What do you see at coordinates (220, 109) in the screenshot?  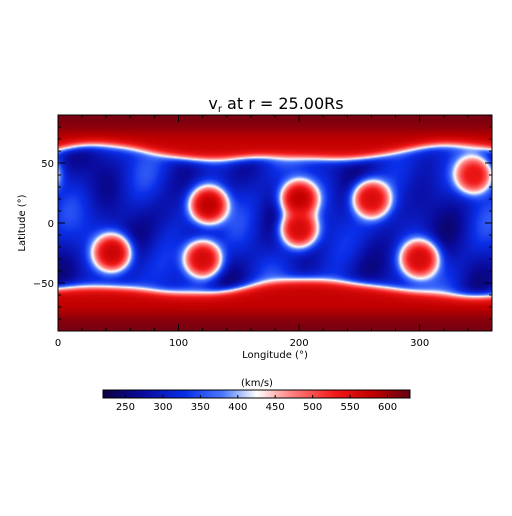 I see `title-subscript: r` at bounding box center [220, 109].